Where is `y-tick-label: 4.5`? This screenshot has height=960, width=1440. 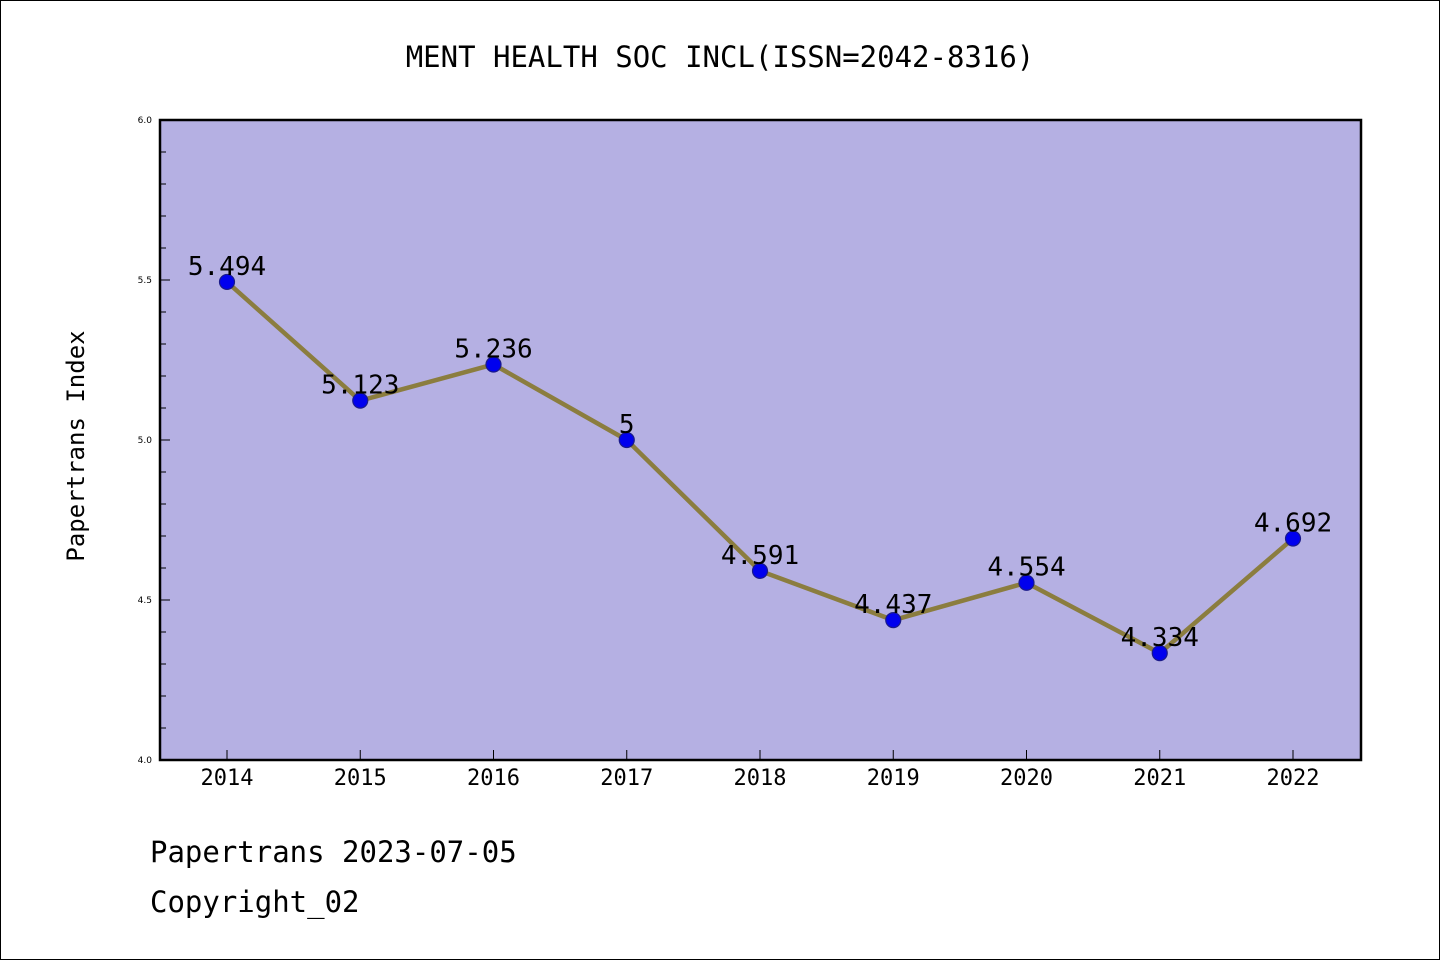
y-tick-label: 4.5 is located at coordinates (145, 601).